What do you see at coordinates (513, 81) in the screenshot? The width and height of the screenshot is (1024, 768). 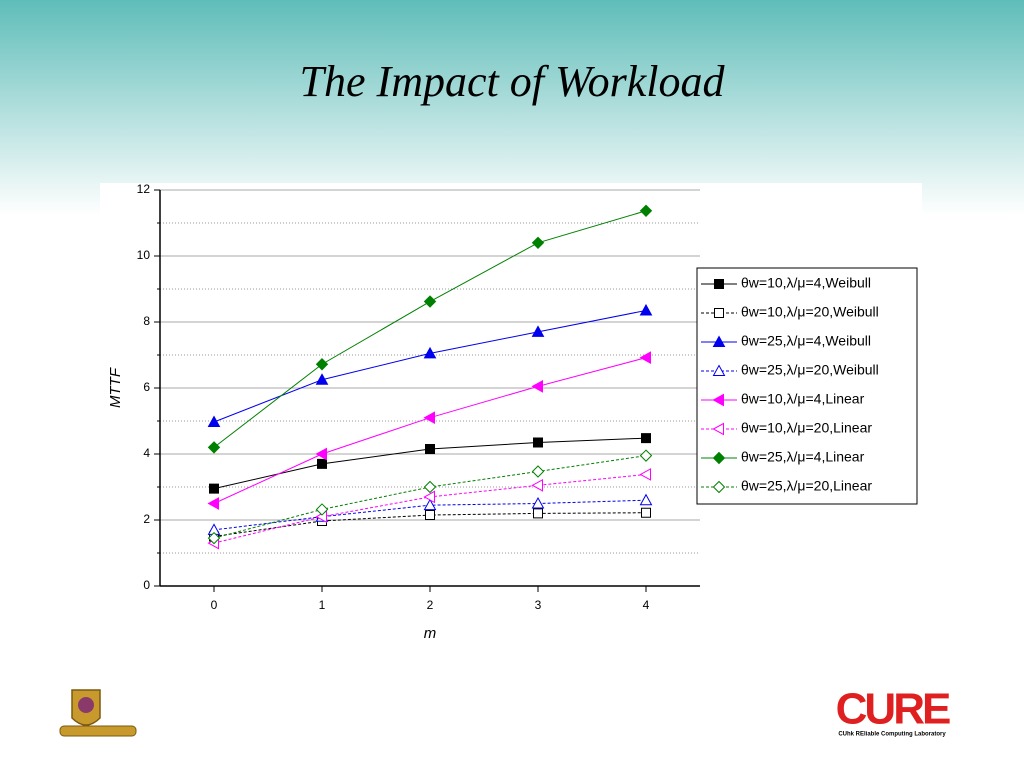 I see `slide-title: The Impact of Workload` at bounding box center [513, 81].